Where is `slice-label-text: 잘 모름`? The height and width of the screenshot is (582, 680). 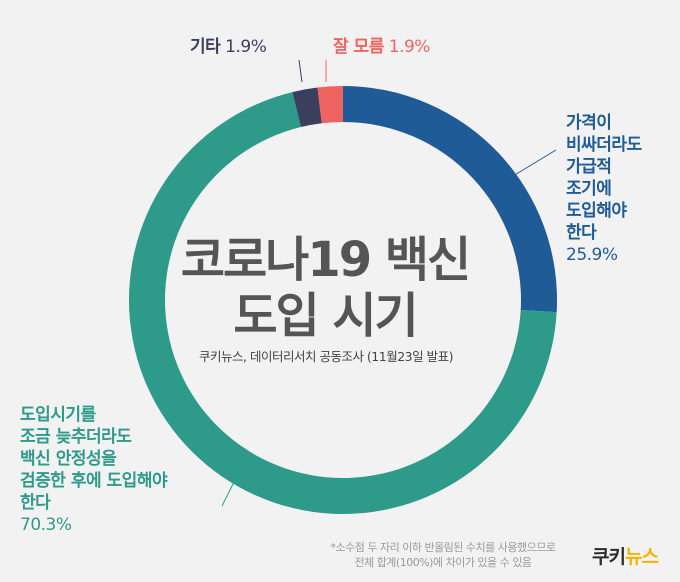
slice-label-text: 잘 모름 is located at coordinates (358, 47).